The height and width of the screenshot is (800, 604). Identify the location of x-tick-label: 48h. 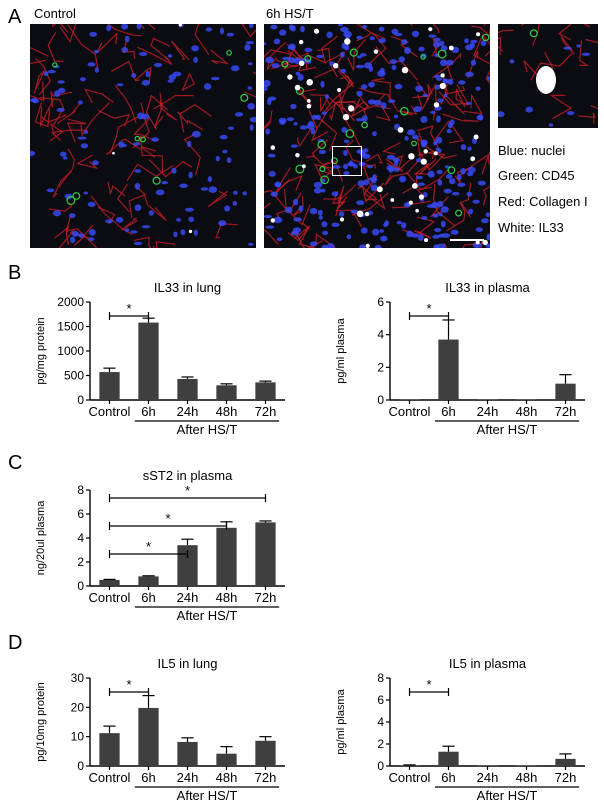
(527, 777).